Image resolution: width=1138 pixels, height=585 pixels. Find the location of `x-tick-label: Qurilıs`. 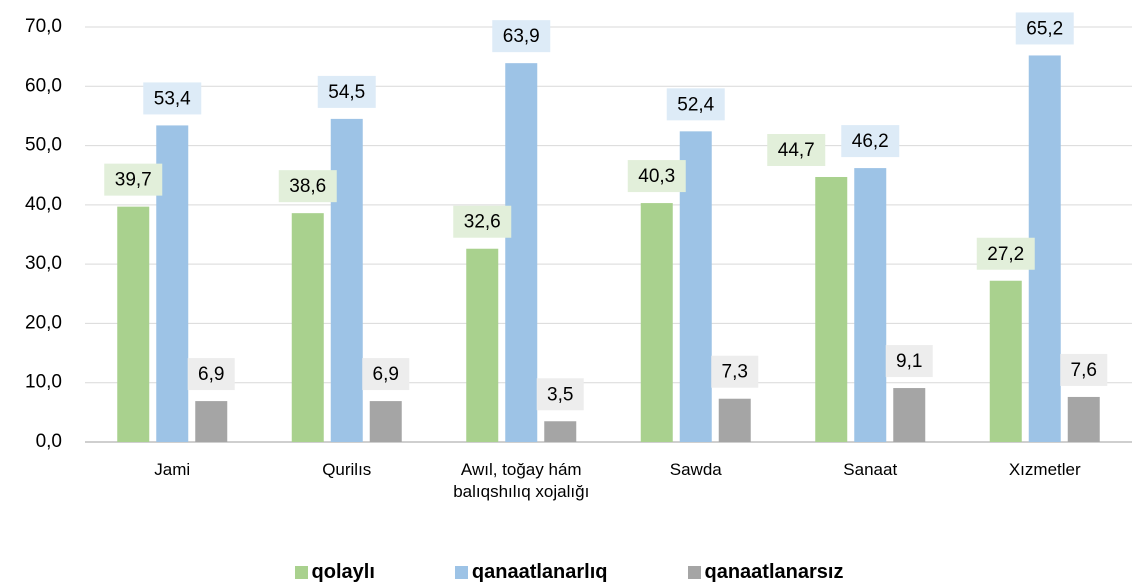

x-tick-label: Qurilıs is located at coordinates (347, 469).